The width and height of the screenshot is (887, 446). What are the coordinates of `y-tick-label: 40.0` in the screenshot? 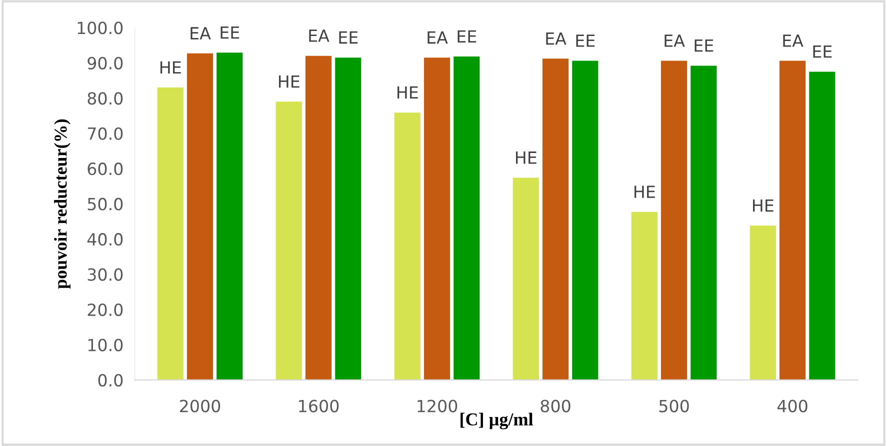 It's located at (105, 239).